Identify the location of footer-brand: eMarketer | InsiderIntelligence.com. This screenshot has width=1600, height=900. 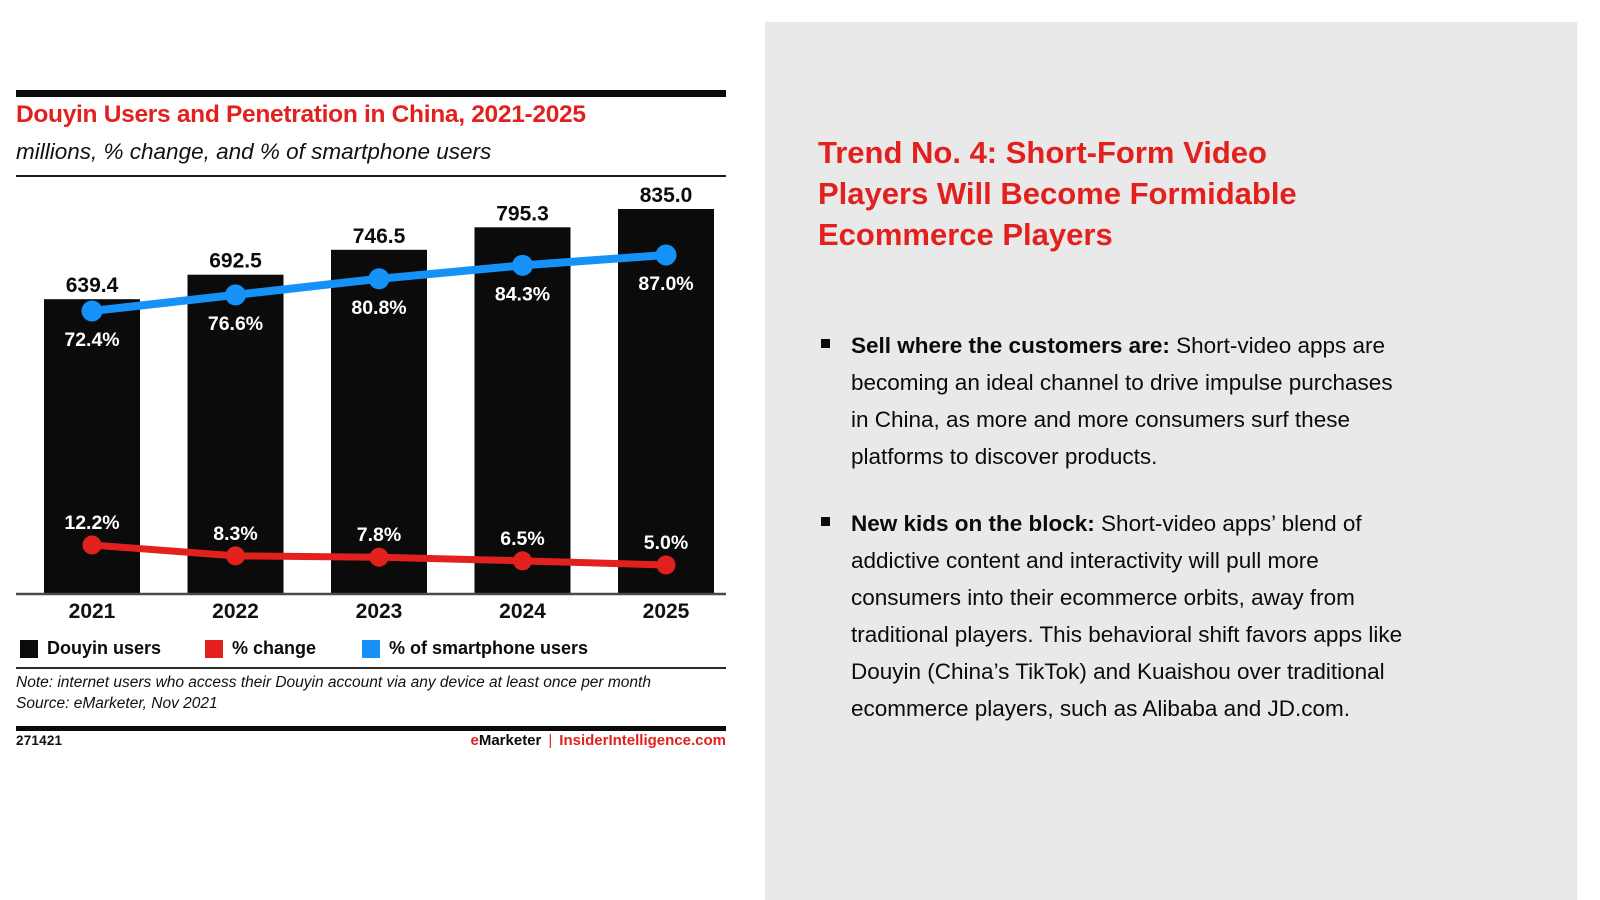
(598, 740).